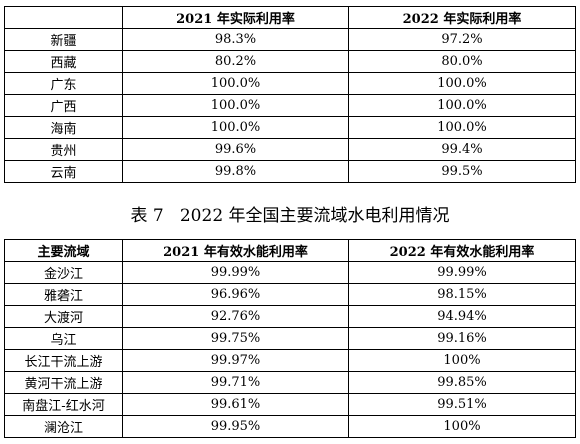  I want to click on table-row: 金沙江 99.99% 99.99%, so click(290, 272).